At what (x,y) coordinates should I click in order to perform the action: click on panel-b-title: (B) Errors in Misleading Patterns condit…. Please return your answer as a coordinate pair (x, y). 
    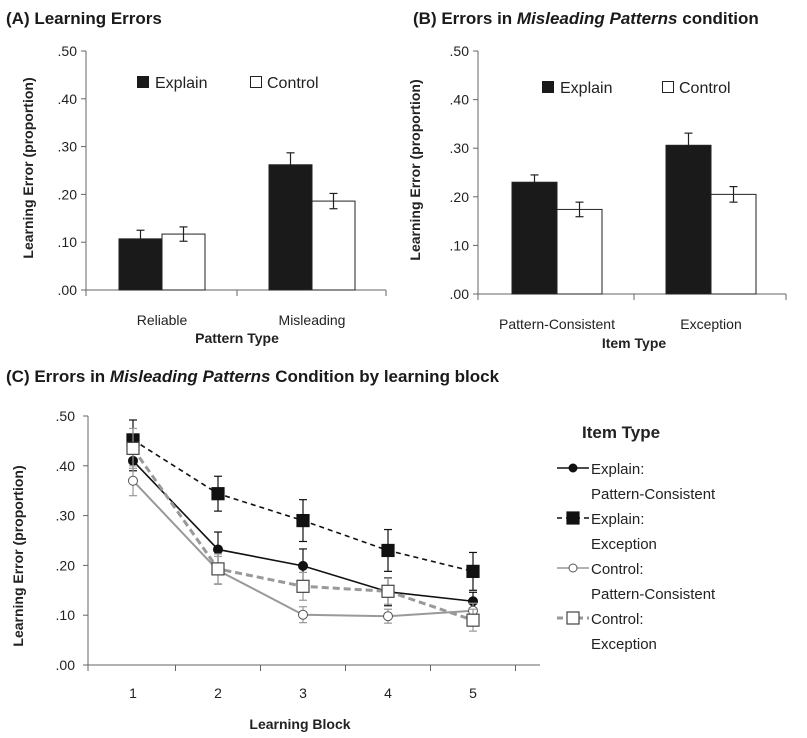
    Looking at the image, I should click on (586, 18).